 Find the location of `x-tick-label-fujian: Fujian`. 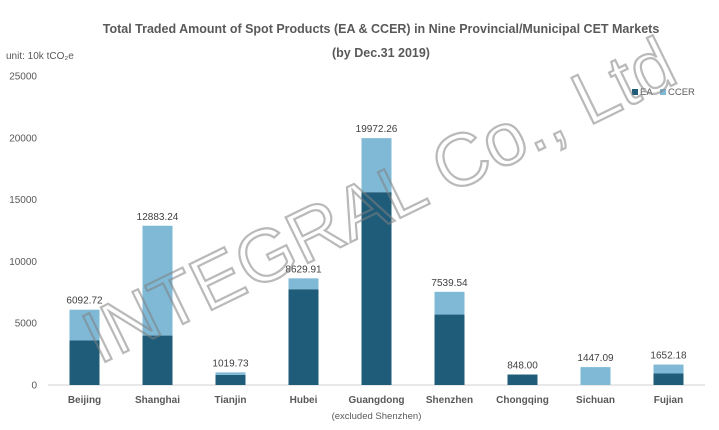

x-tick-label-fujian: Fujian is located at coordinates (668, 400).